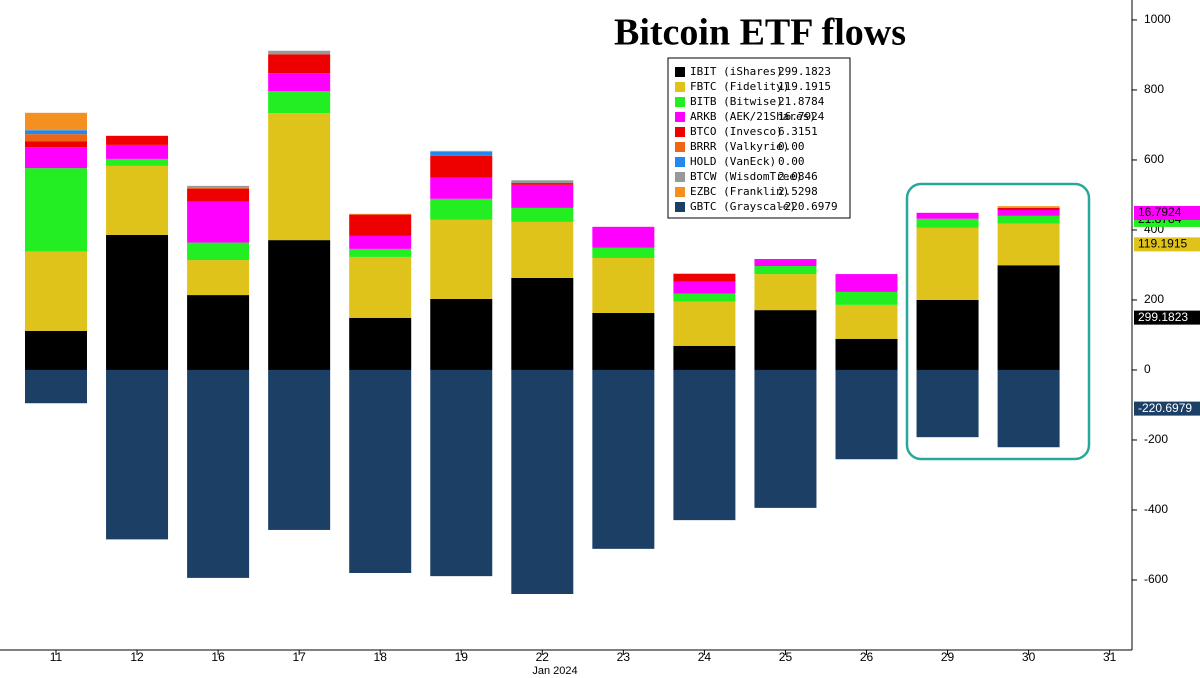 The height and width of the screenshot is (678, 1200). What do you see at coordinates (1154, 89) in the screenshot?
I see `y-tick-label: 800` at bounding box center [1154, 89].